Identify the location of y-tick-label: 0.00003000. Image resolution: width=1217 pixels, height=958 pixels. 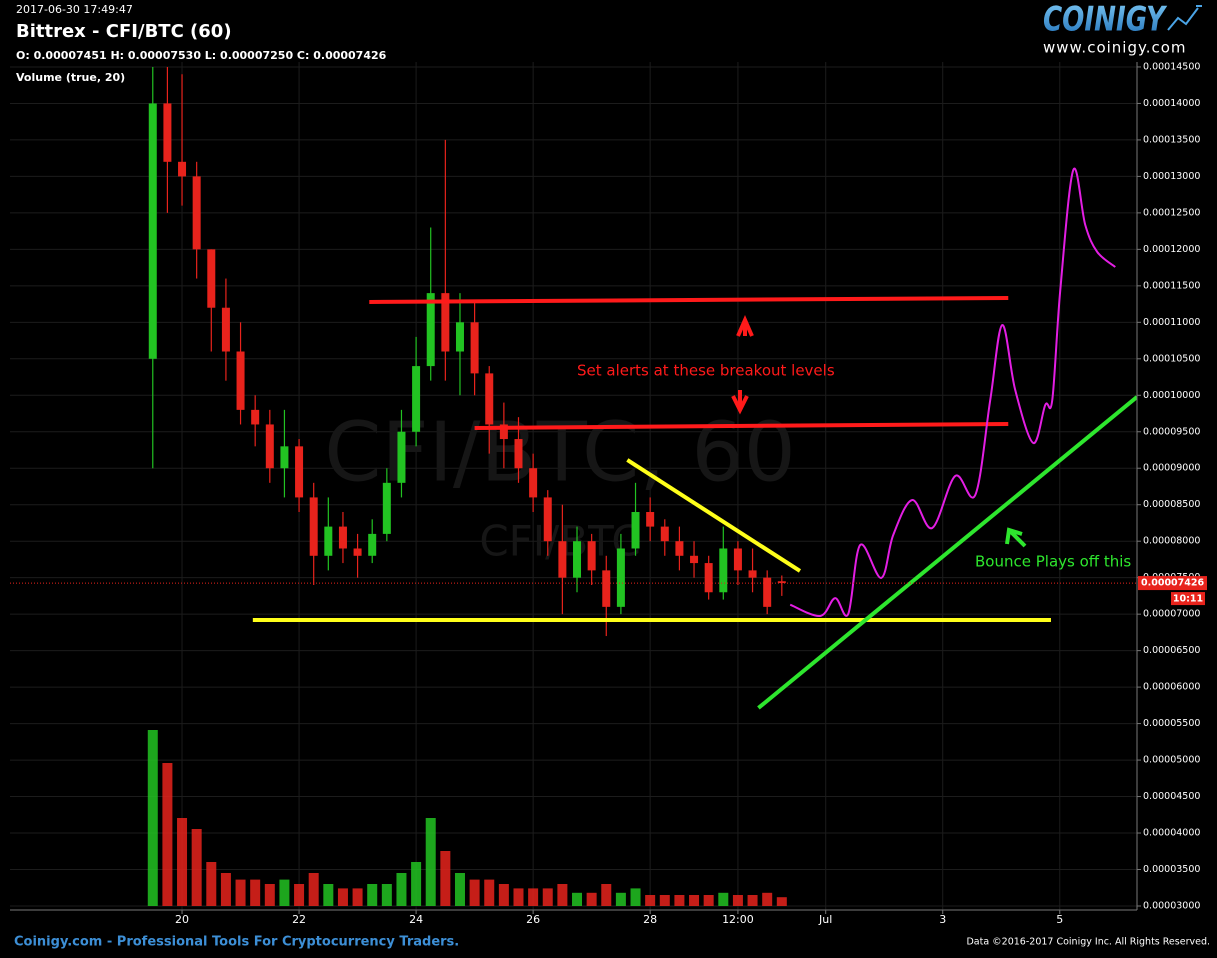
(1171, 905).